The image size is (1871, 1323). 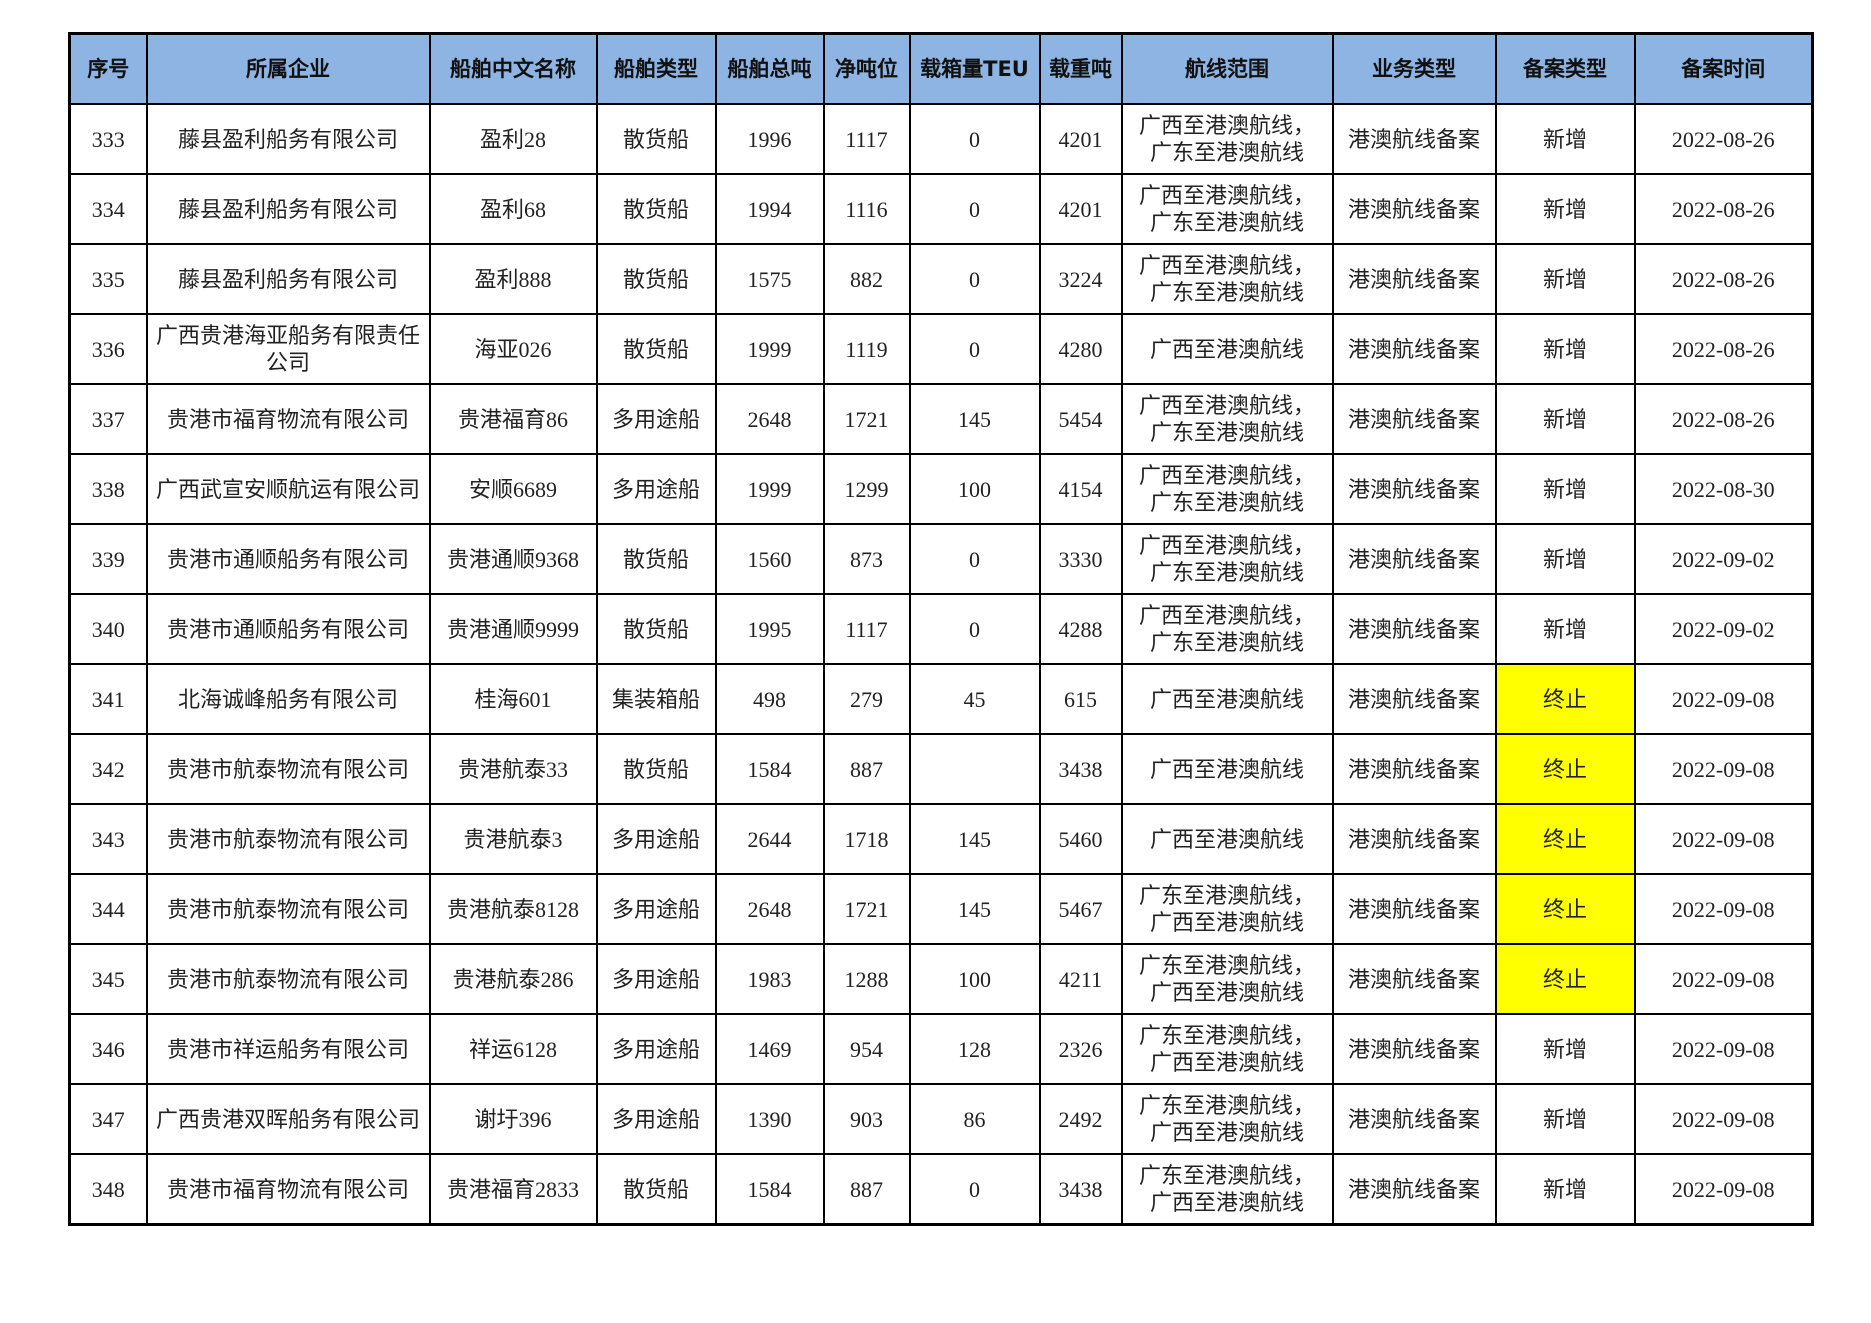 What do you see at coordinates (769, 839) in the screenshot?
I see `cell-gross-tonnage: 2644` at bounding box center [769, 839].